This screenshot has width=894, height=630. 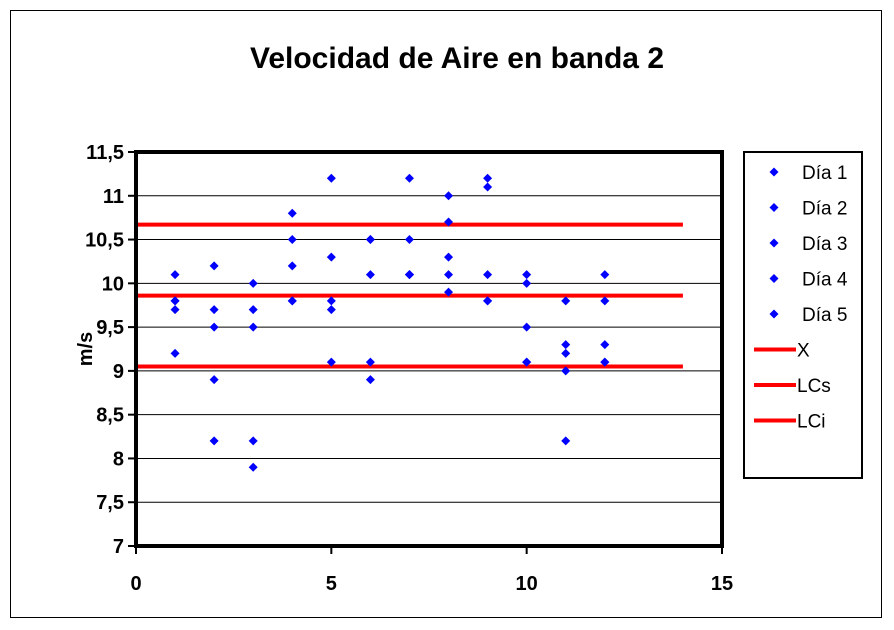 I want to click on legend-entry: X, so click(x=803, y=351).